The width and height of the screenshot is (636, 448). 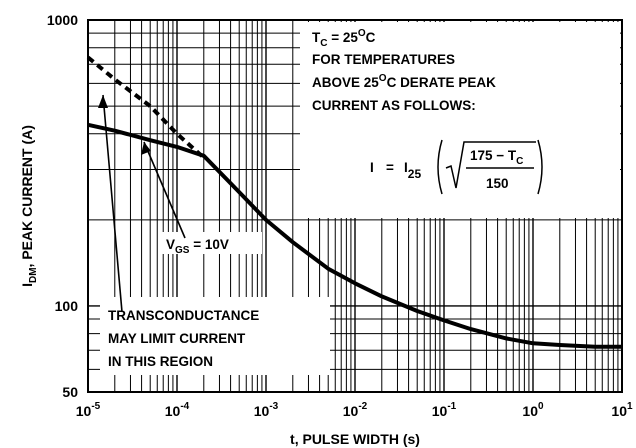 What do you see at coordinates (177, 338) in the screenshot?
I see `transconductance-line-2: MAY LIMIT CURRENT` at bounding box center [177, 338].